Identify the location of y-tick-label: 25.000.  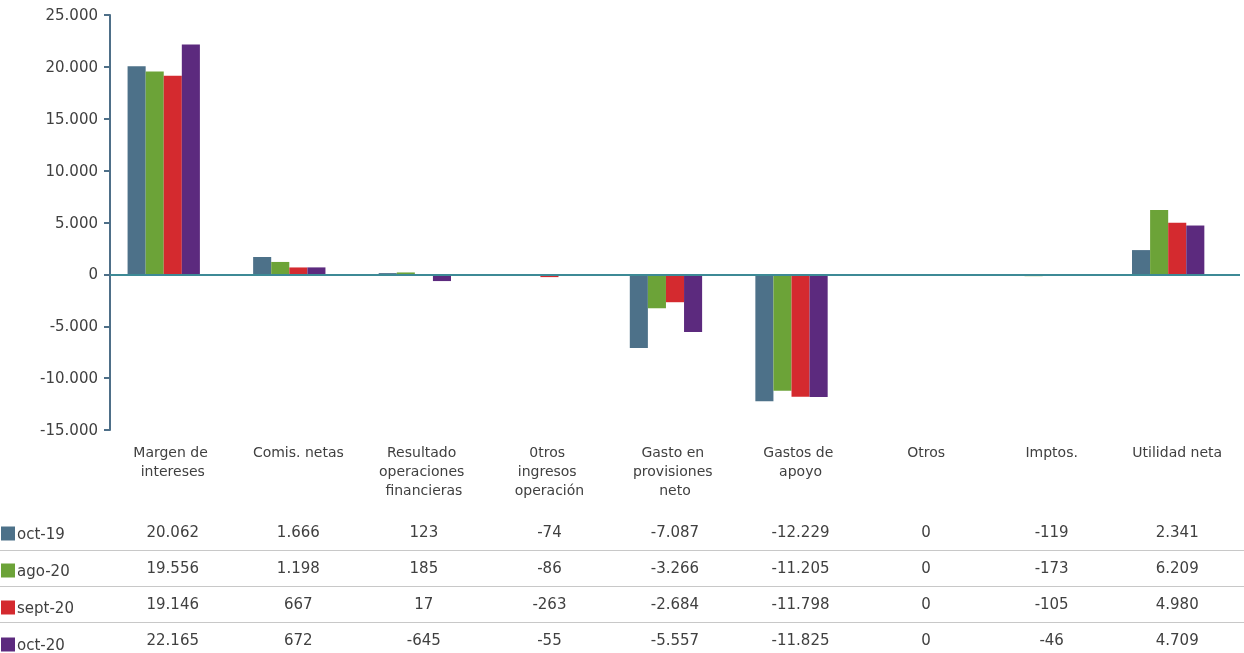
(71, 15).